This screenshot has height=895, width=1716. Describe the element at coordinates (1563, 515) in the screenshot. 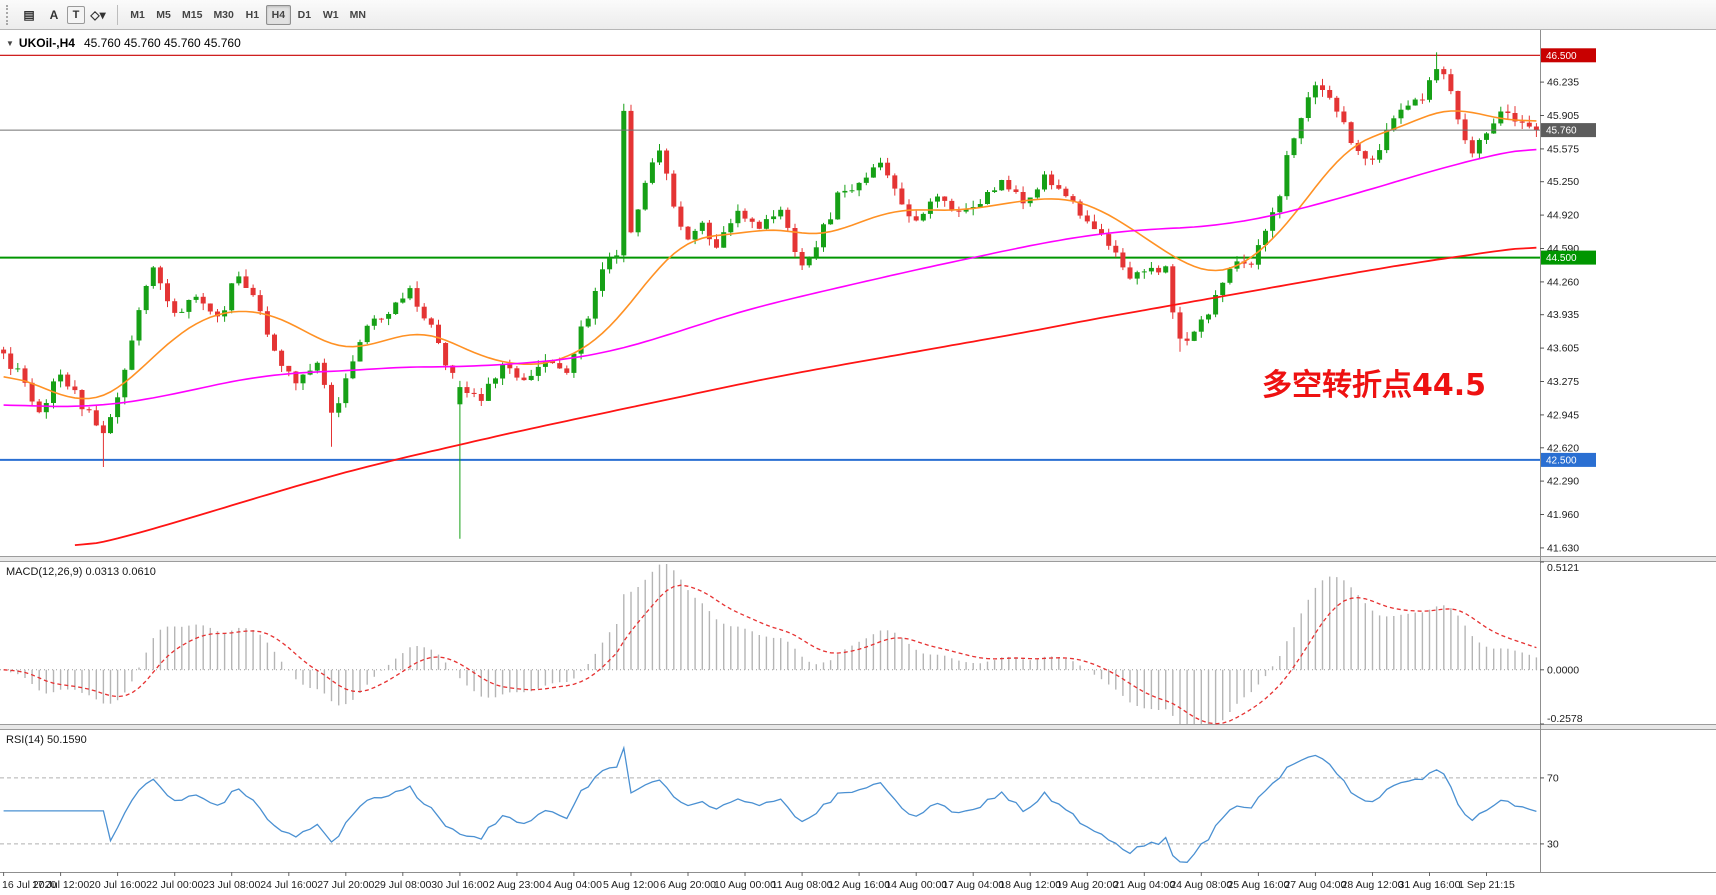

I see `price-tick-label: 41.960` at that location.